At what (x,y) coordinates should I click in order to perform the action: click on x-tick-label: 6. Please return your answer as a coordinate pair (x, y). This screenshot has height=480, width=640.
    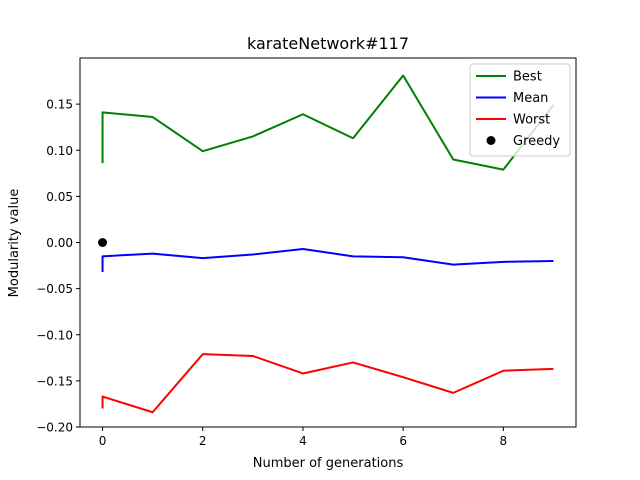
    Looking at the image, I should click on (403, 441).